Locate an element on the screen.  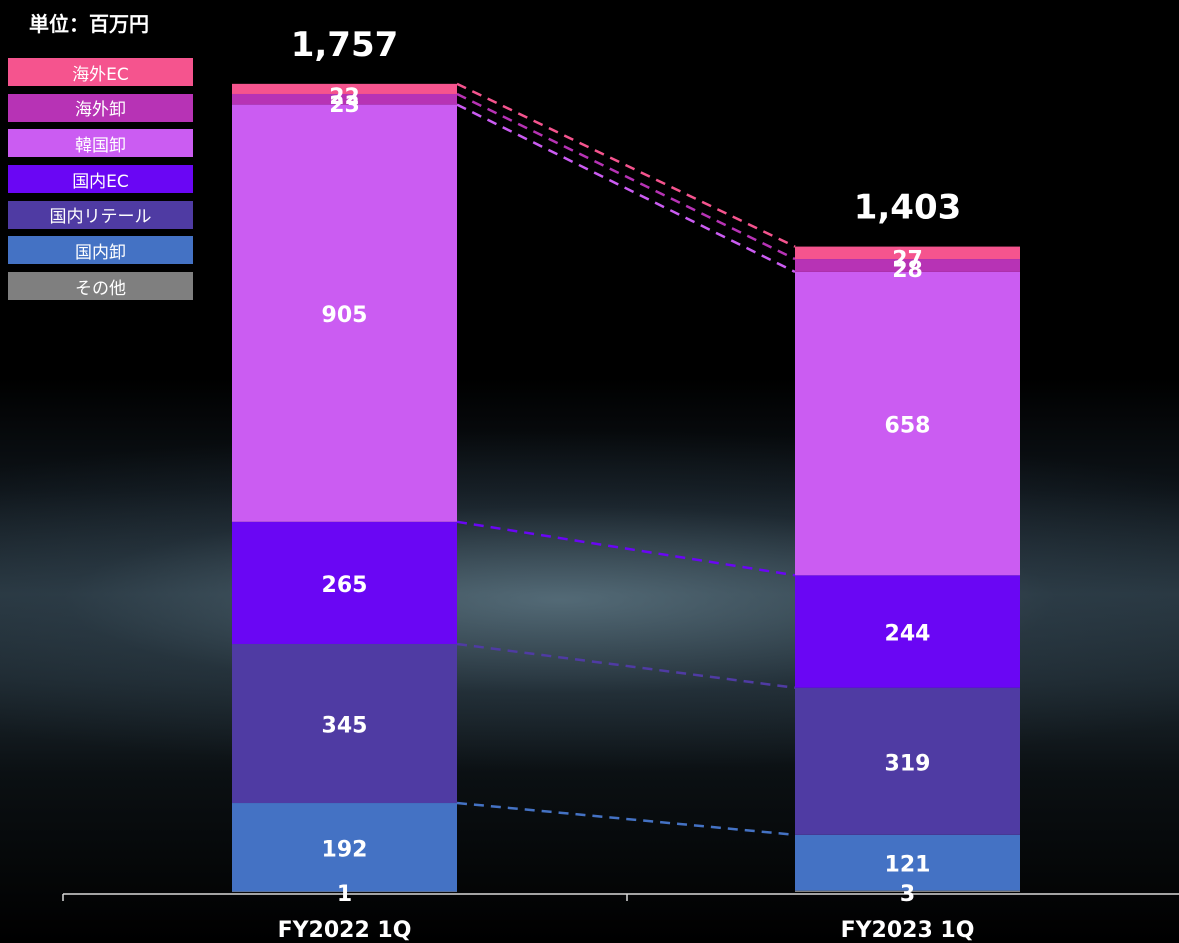
total-label-fy2022-1q: 1,757 is located at coordinates (345, 45).